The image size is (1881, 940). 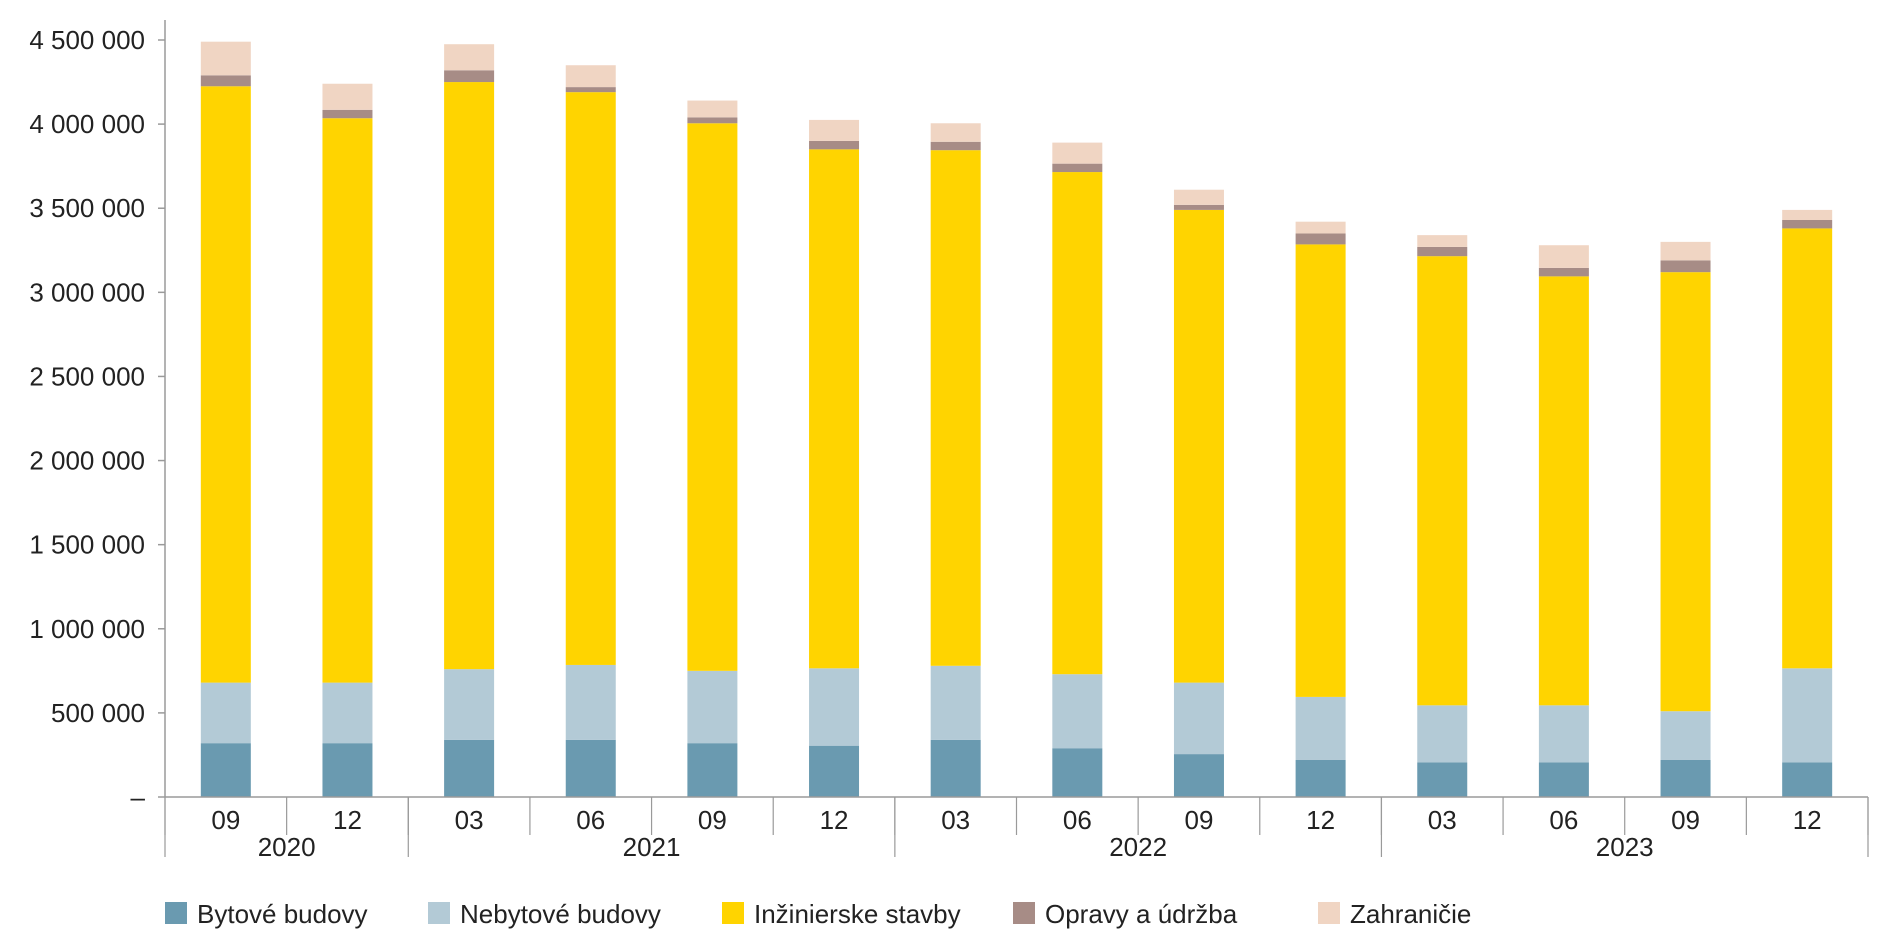 What do you see at coordinates (1410, 914) in the screenshot?
I see `legend-label: Zahraničie` at bounding box center [1410, 914].